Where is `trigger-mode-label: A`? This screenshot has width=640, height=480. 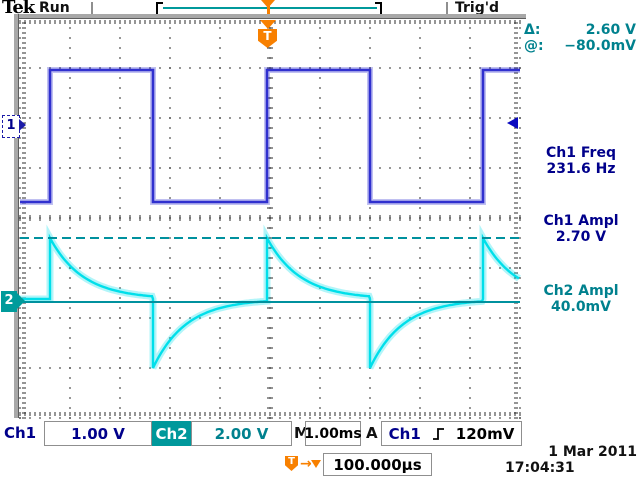
trigger-mode-label: A is located at coordinates (372, 433).